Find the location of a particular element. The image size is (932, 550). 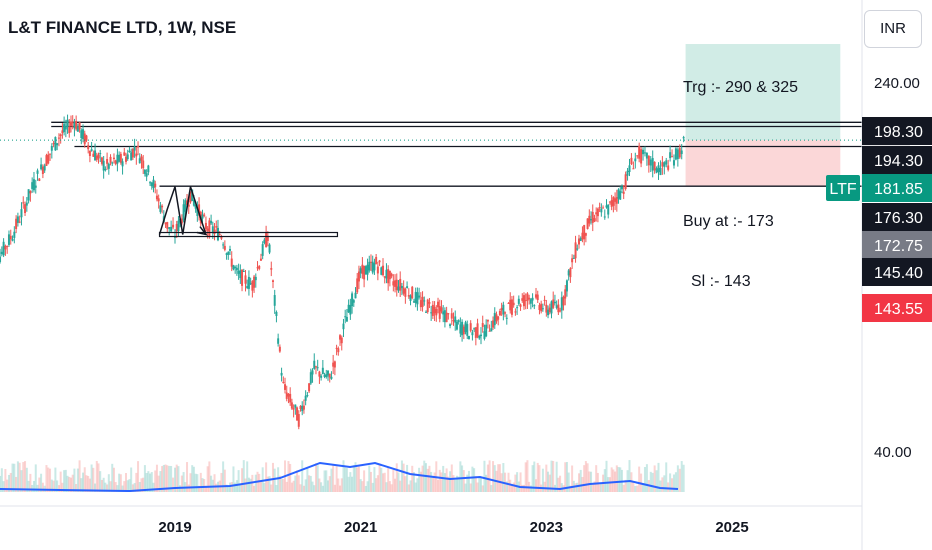

pattern-zigzag is located at coordinates (182, 210).